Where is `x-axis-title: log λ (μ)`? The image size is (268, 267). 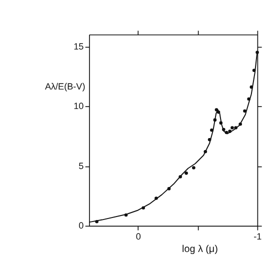 x-axis-title: log λ (μ) is located at coordinates (200, 249).